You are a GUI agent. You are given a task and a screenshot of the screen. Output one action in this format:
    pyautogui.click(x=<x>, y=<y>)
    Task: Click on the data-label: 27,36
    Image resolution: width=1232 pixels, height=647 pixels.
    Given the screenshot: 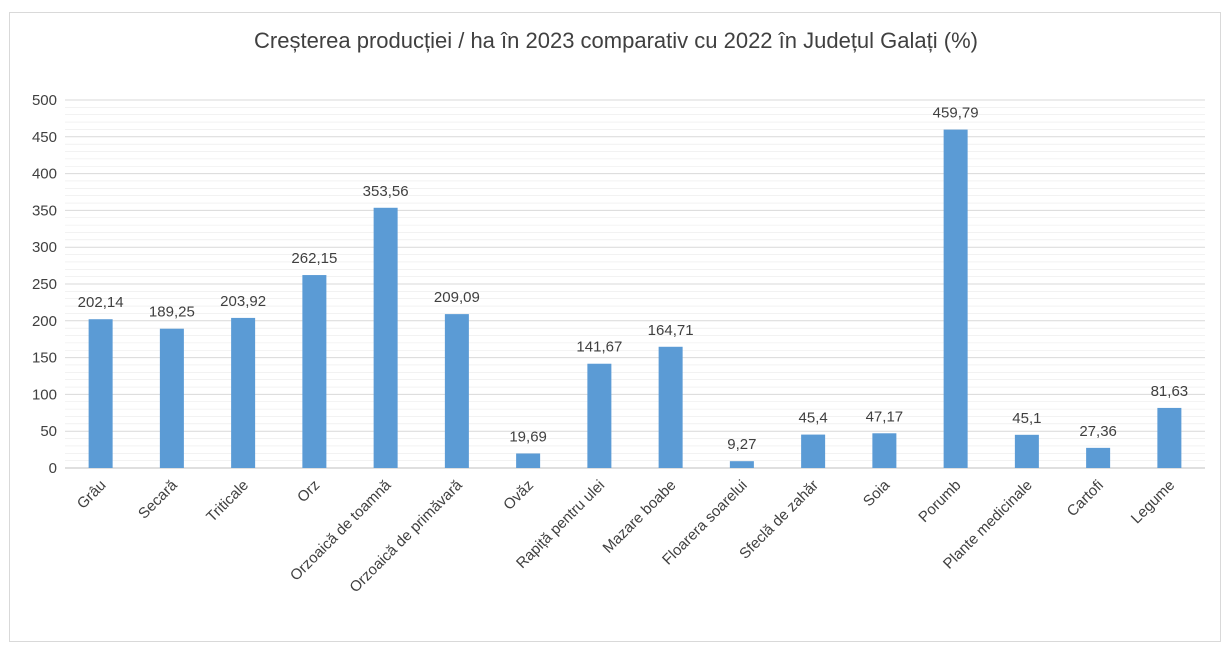 What is the action you would take?
    pyautogui.click(x=1098, y=431)
    